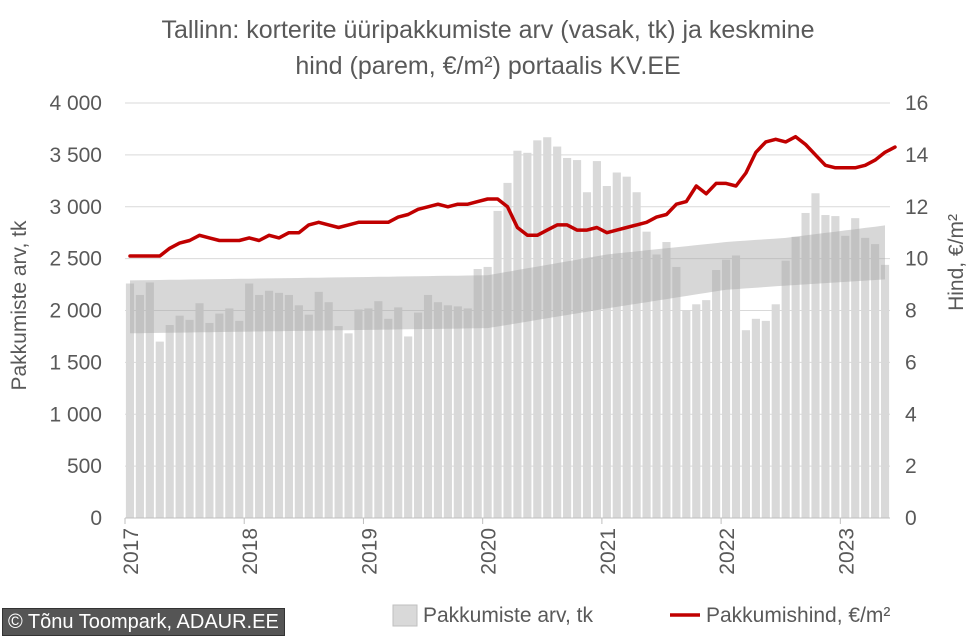  I want to click on y-left-tick-label: 1 500, so click(75, 362).